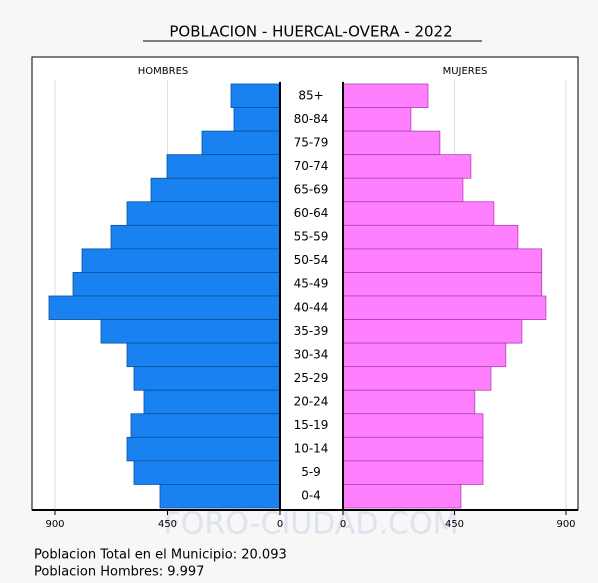 This screenshot has width=598, height=583. I want to click on category-label: 35-39, so click(311, 331).